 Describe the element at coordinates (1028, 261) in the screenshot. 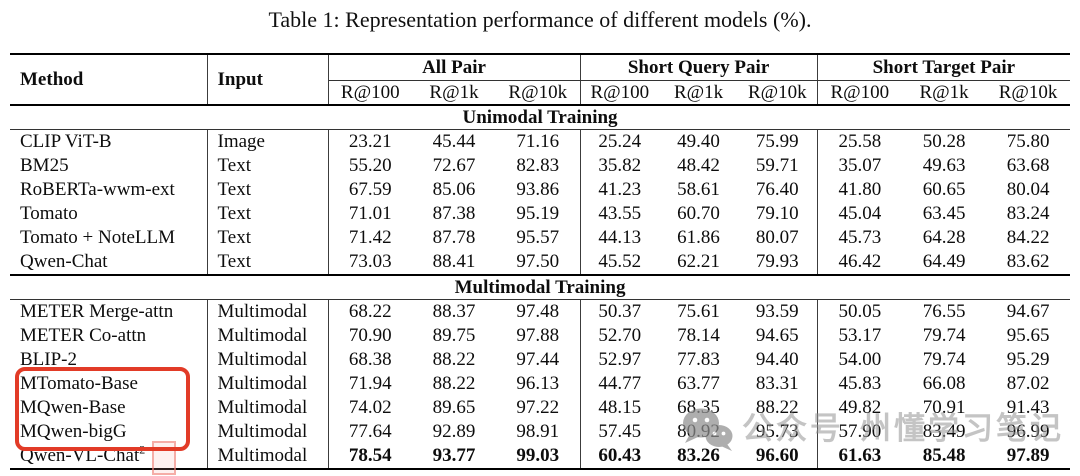

I see `value-cell: 83.62` at that location.